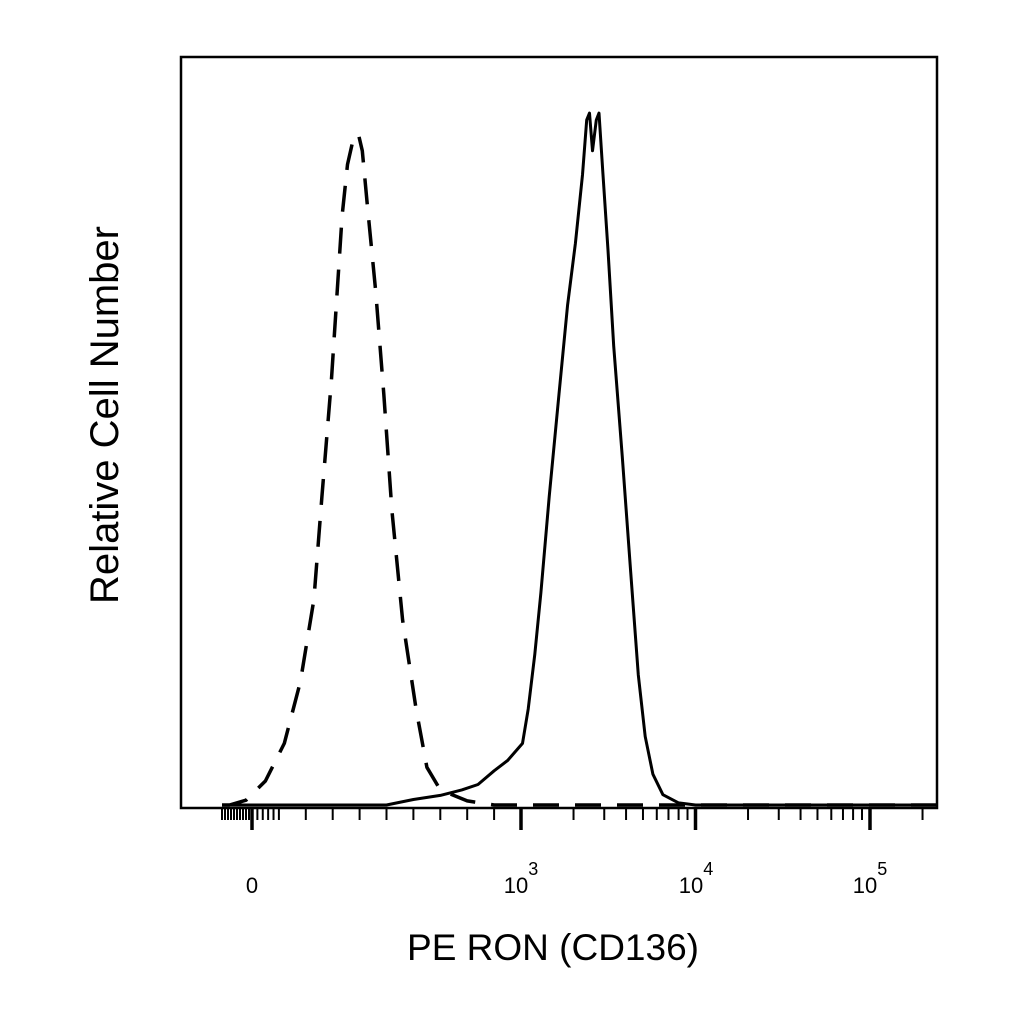 The height and width of the screenshot is (1024, 1024). Describe the element at coordinates (572, 814) in the screenshot. I see `x-minor-ticks` at that location.